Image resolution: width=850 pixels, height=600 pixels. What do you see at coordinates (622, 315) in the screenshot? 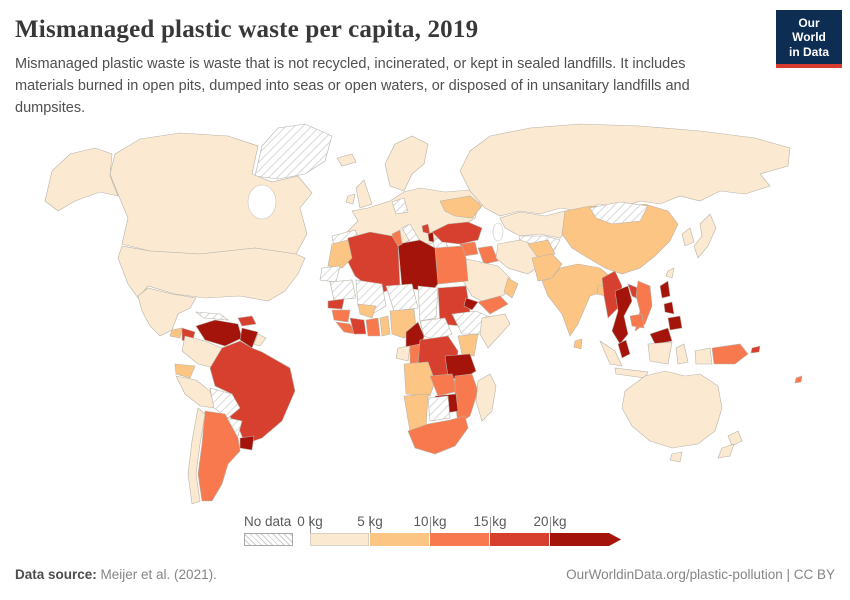
I see `country-thailand: Thailand` at bounding box center [622, 315].